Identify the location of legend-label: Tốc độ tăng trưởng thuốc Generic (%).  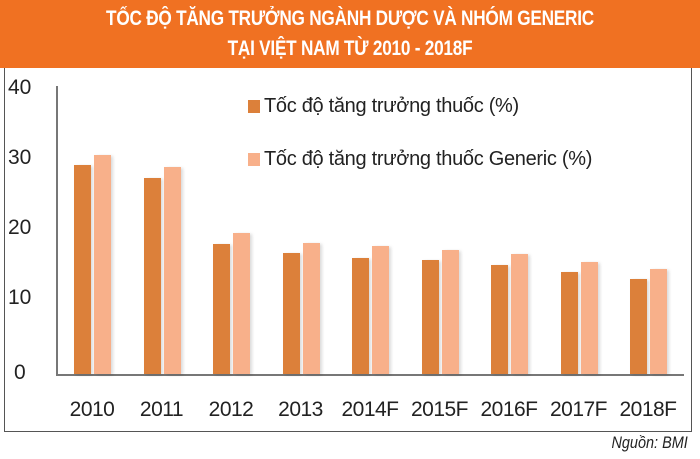
(428, 159).